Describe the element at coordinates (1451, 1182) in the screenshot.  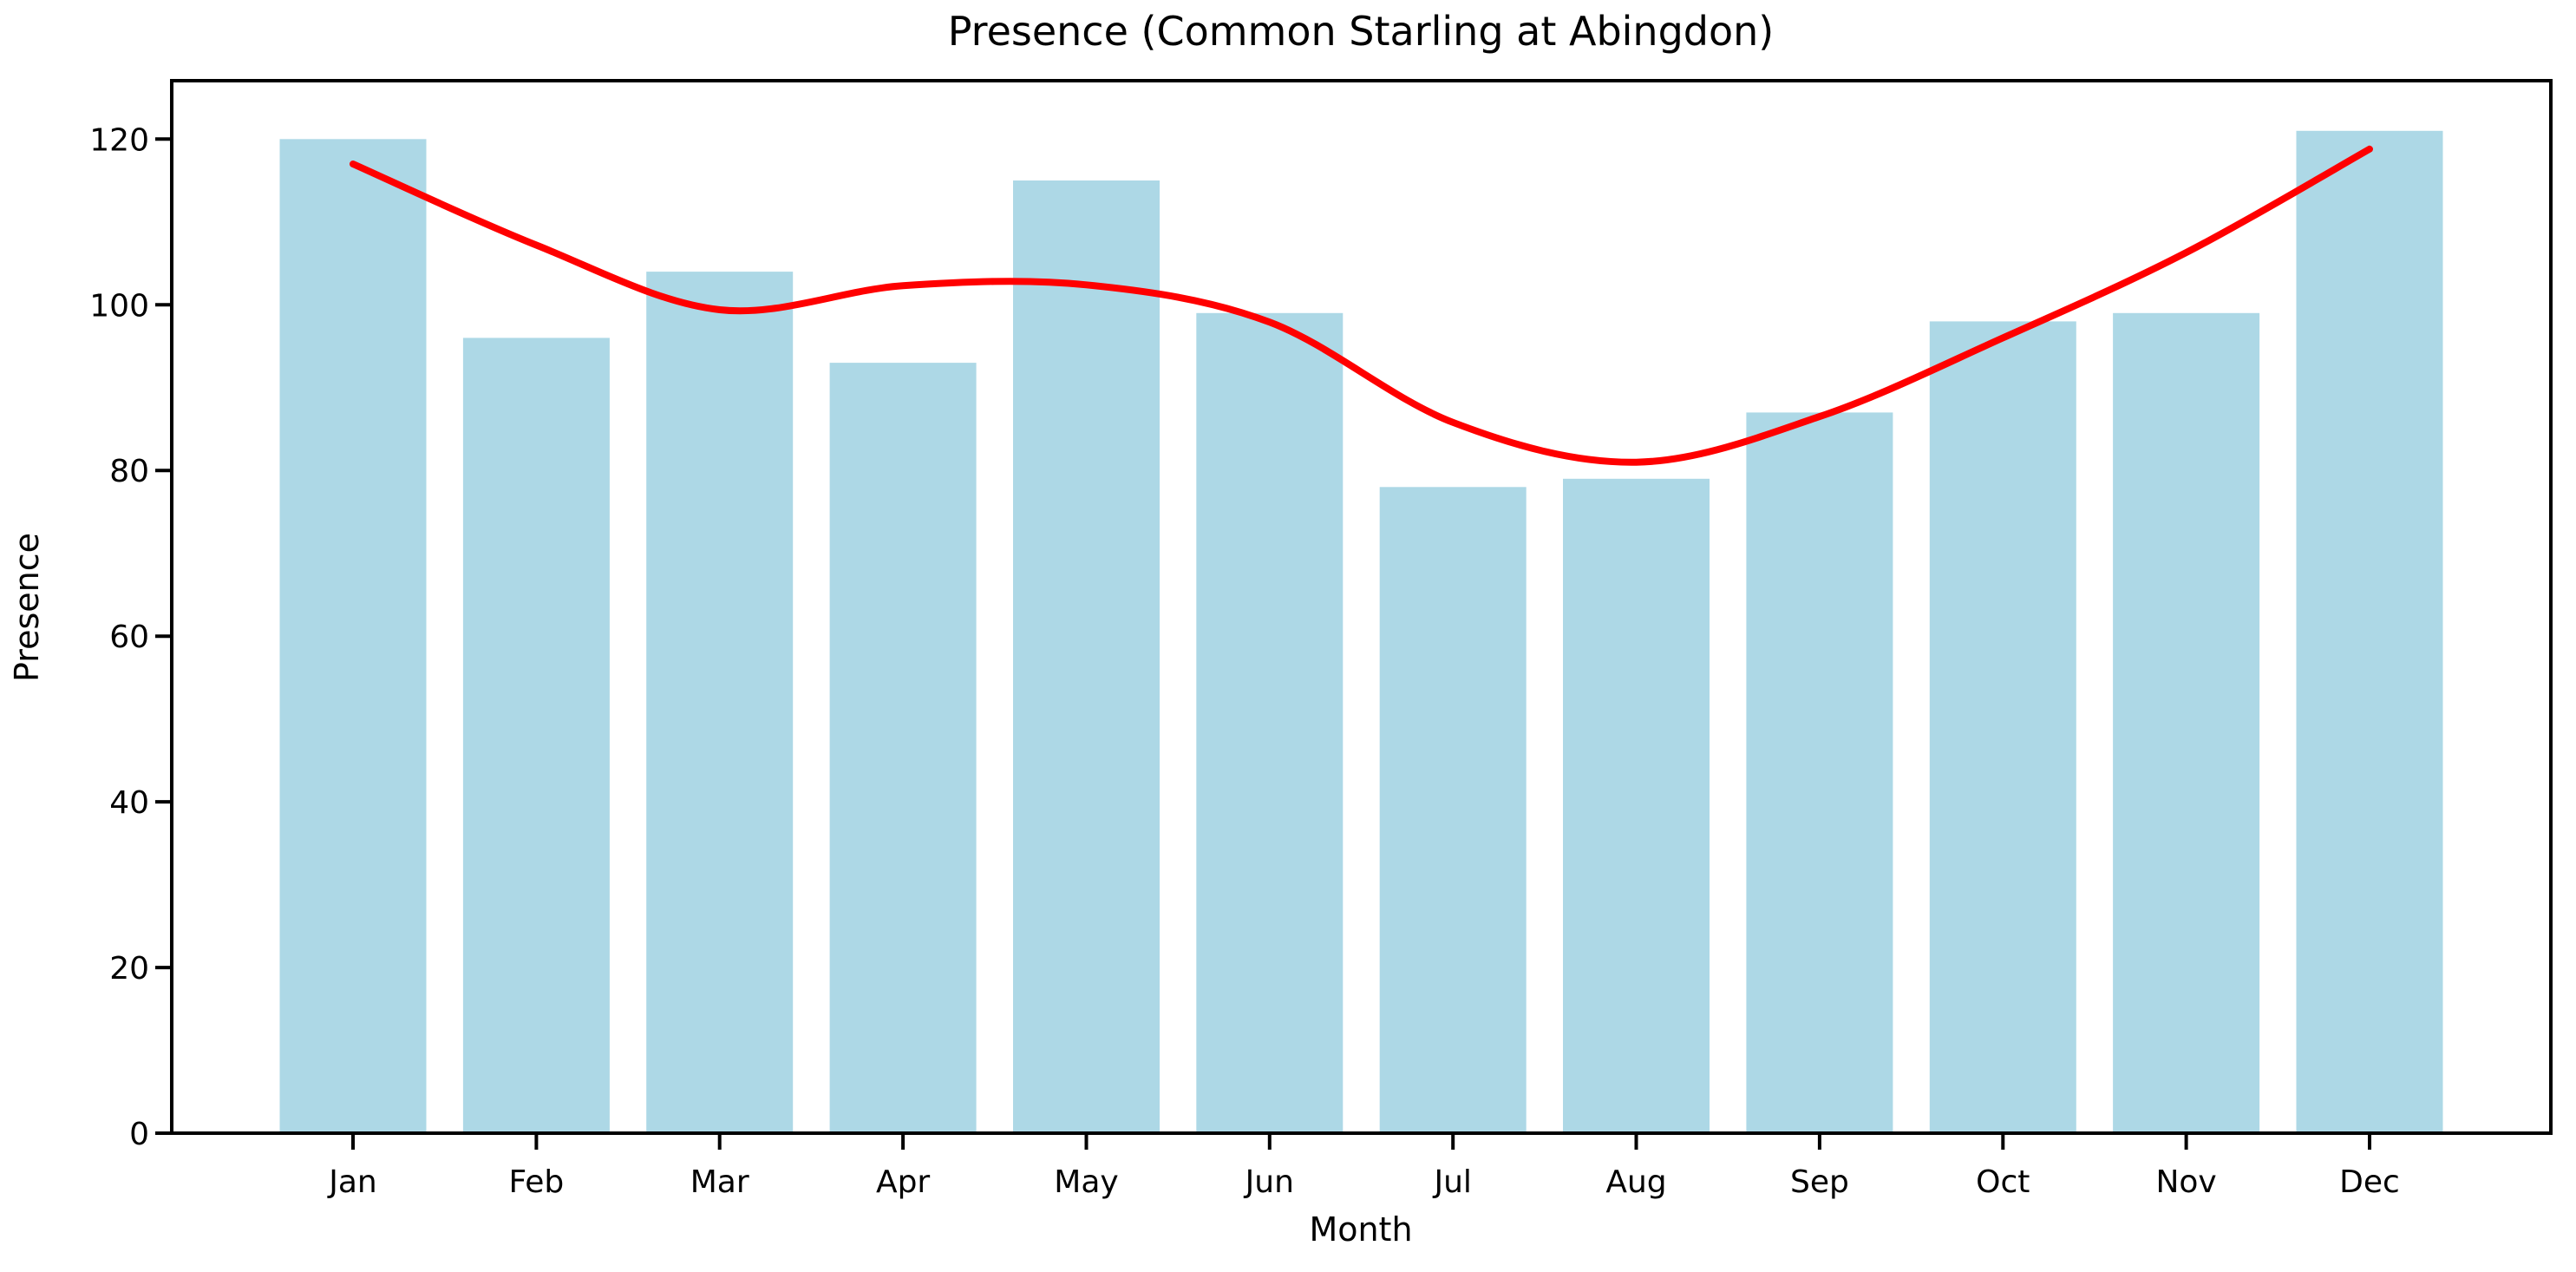
I see `x-tick-label-jul: Jul` at that location.